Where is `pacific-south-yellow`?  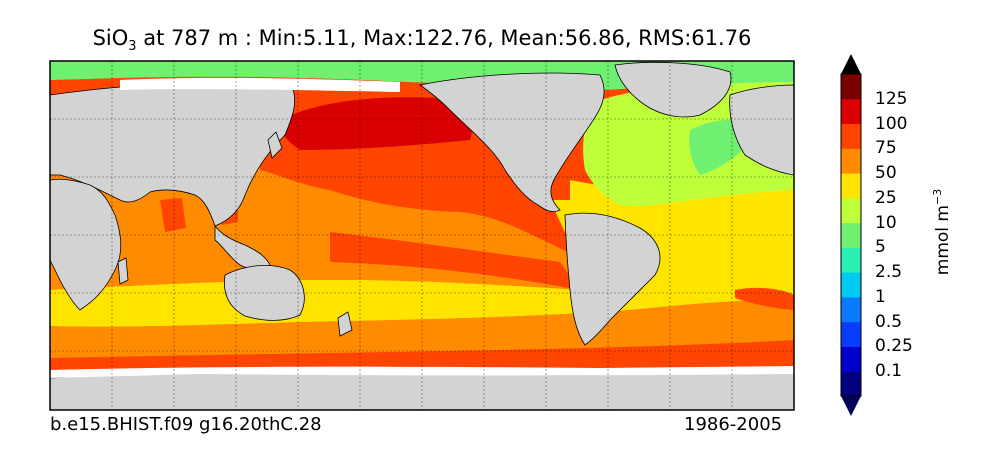 pacific-south-yellow is located at coordinates (325, 303).